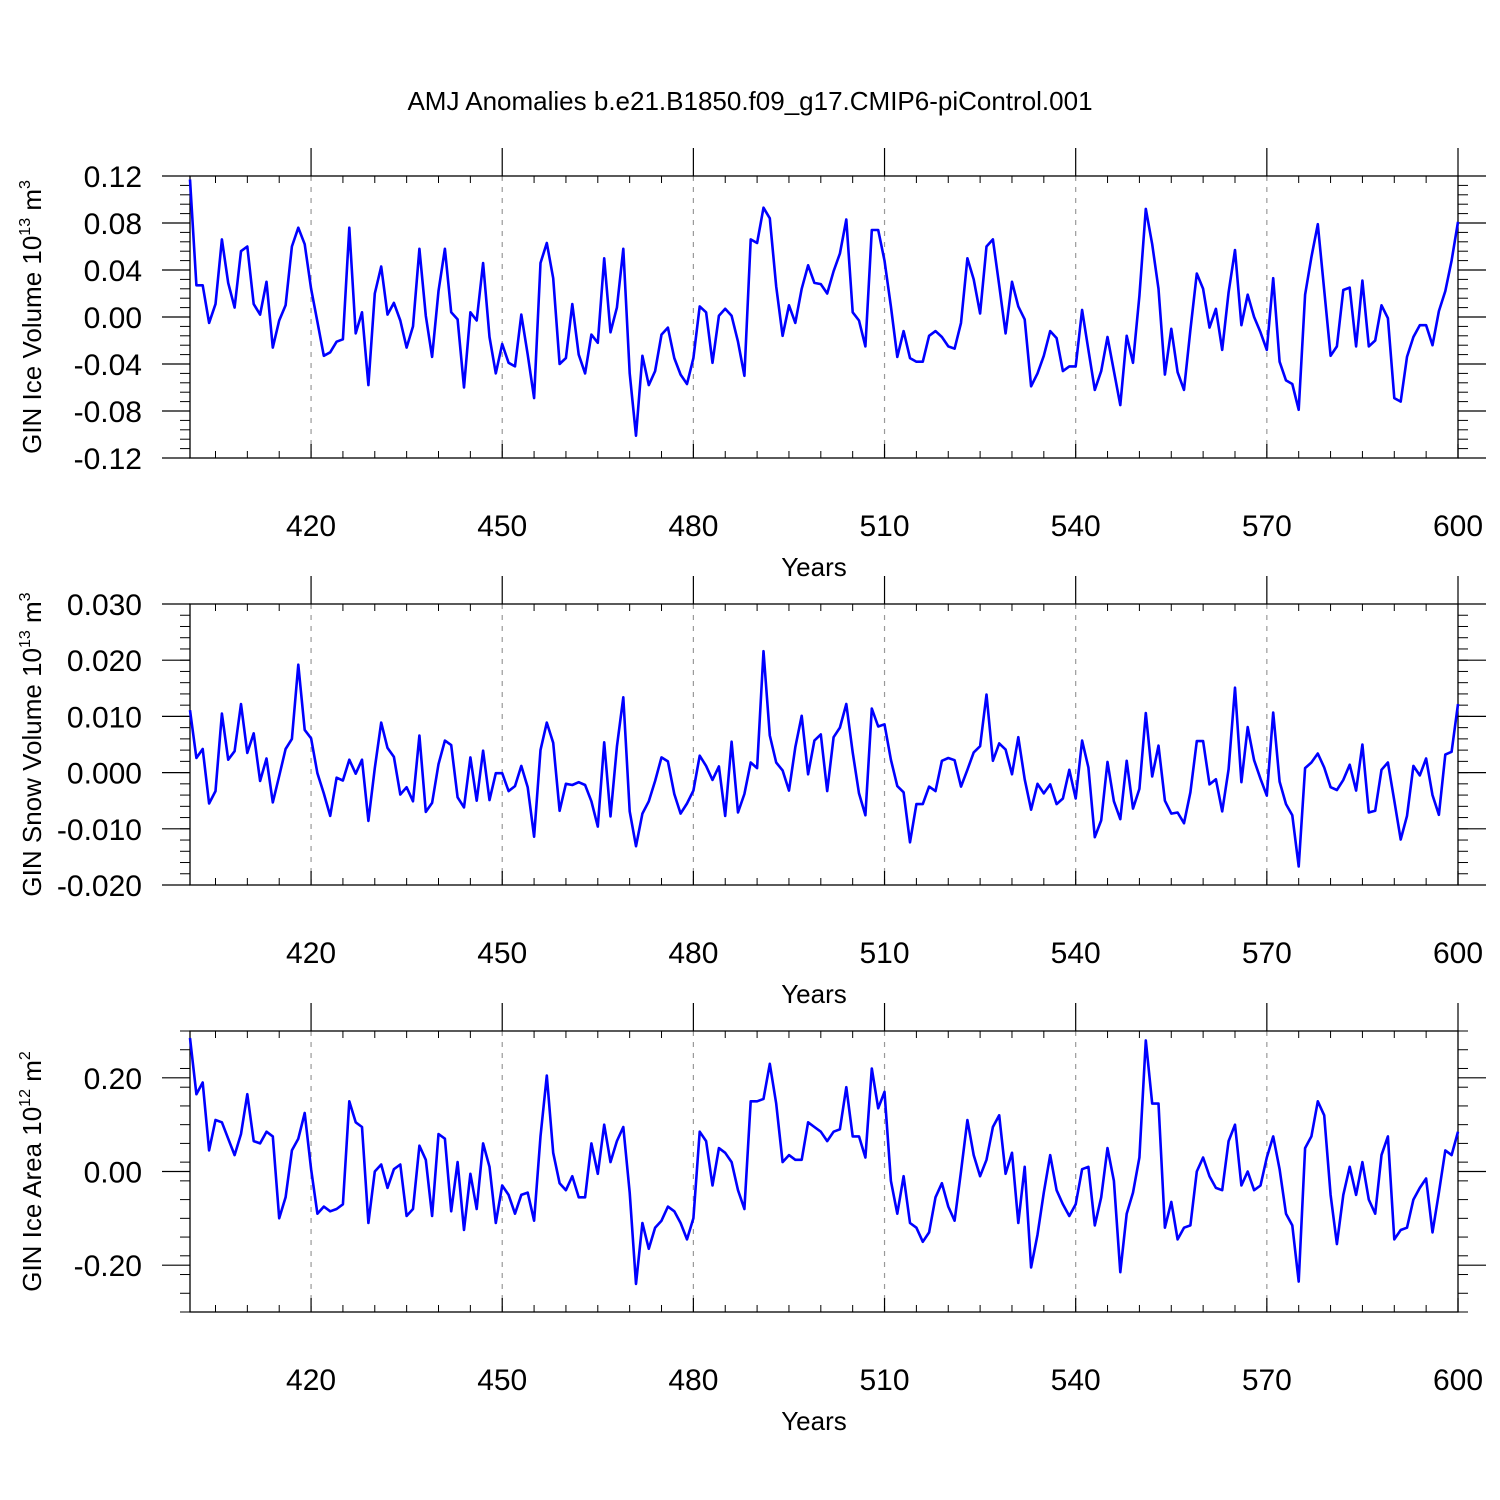 The image size is (1500, 1500). What do you see at coordinates (113, 1079) in the screenshot?
I see `y-tick-label: 0.20` at bounding box center [113, 1079].